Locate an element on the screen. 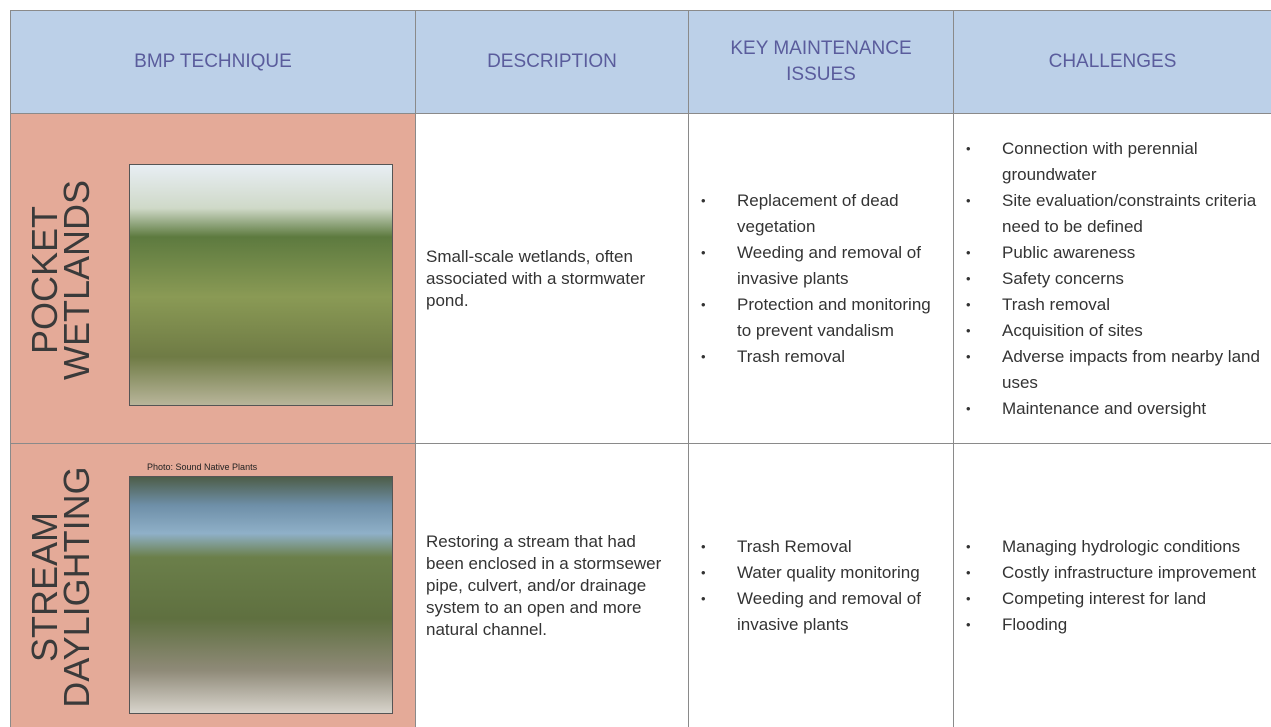 Image resolution: width=1271 pixels, height=727 pixels. header-cell: BMP TECHNIQUE is located at coordinates (213, 62).